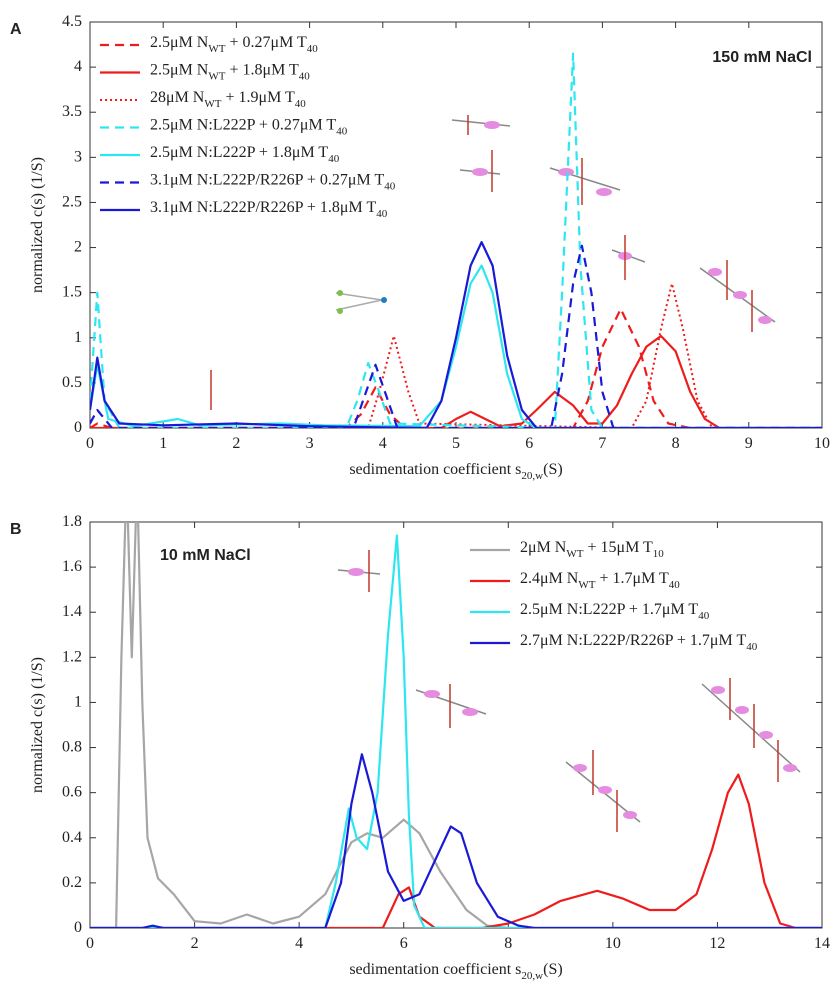 The height and width of the screenshot is (994, 834). I want to click on y-tick-label: 1.4, so click(72, 611).